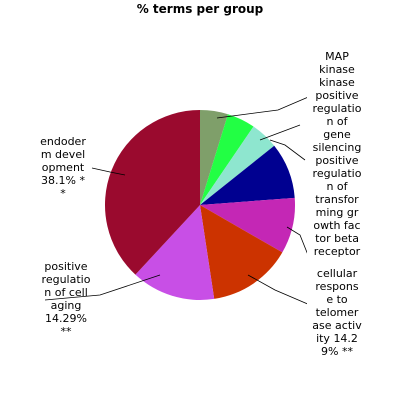  What do you see at coordinates (337, 299) in the screenshot?
I see `label-telomerase-line-2: e to` at bounding box center [337, 299].